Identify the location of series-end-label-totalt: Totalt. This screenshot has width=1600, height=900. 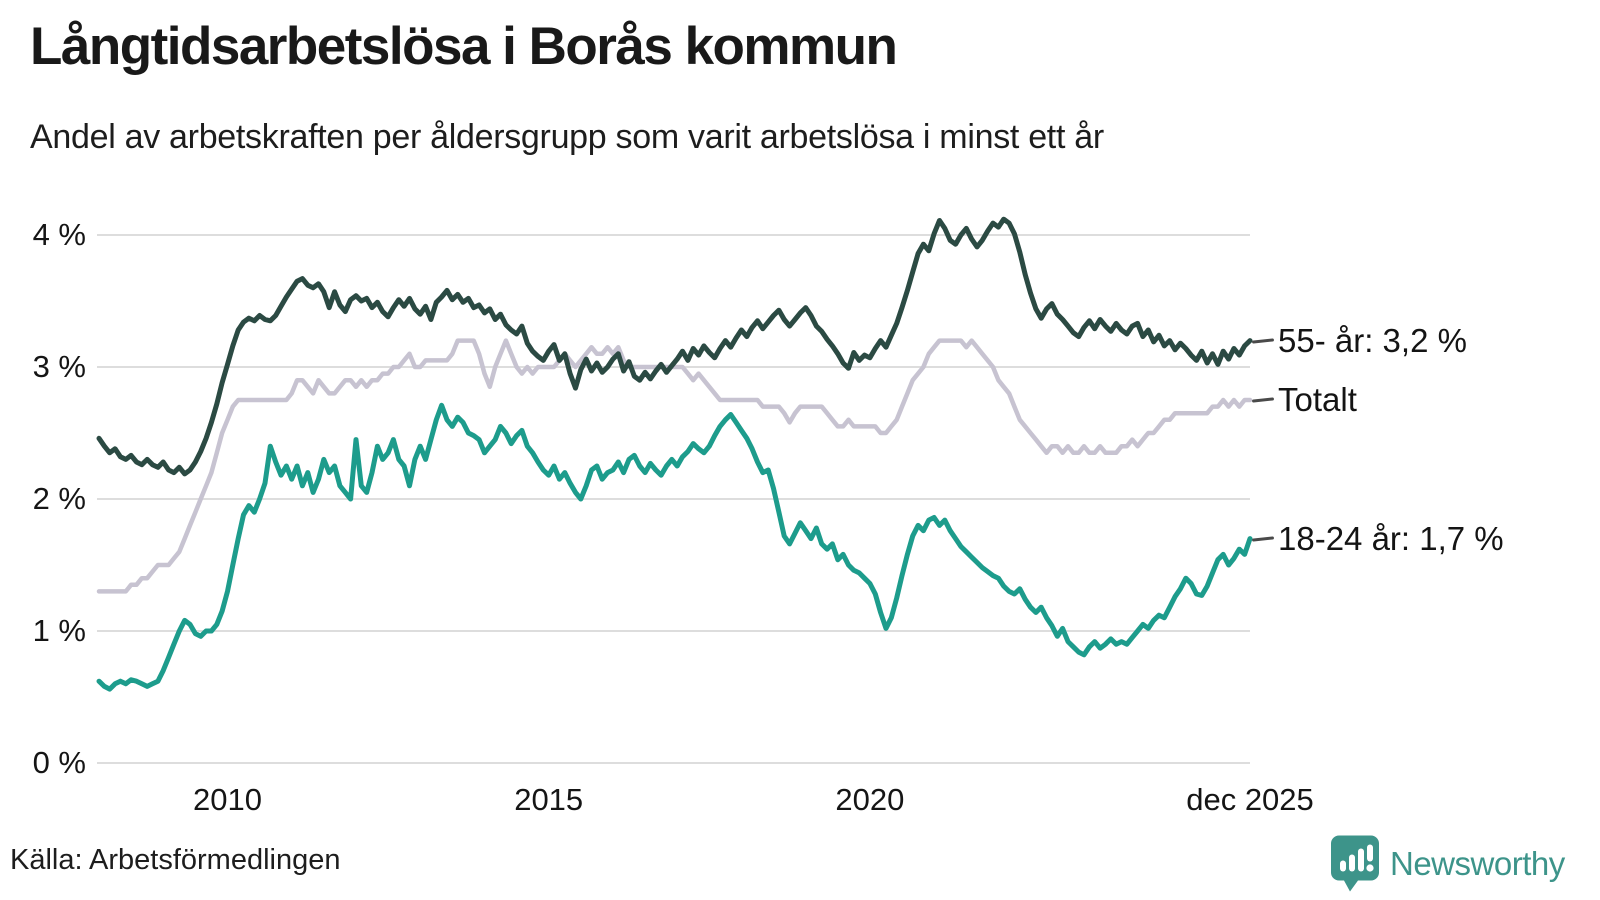
(1317, 399).